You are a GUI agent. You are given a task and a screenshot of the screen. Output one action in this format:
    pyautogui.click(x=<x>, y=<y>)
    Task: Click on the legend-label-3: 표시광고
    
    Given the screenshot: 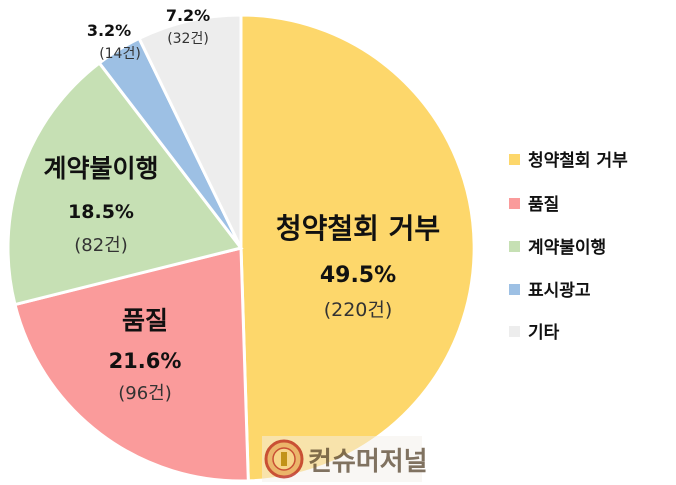 What is the action you would take?
    pyautogui.click(x=559, y=291)
    